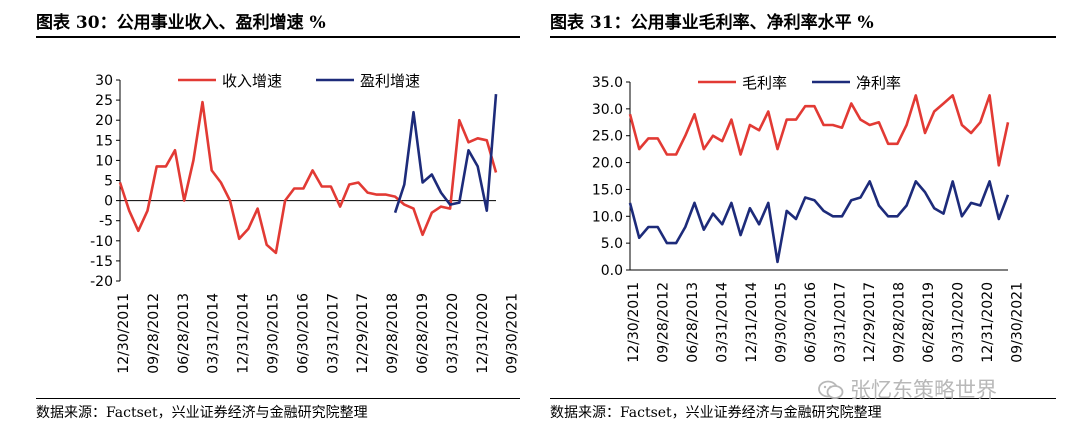  What do you see at coordinates (878, 83) in the screenshot?
I see `chart31-legend-label: 净利率` at bounding box center [878, 83].